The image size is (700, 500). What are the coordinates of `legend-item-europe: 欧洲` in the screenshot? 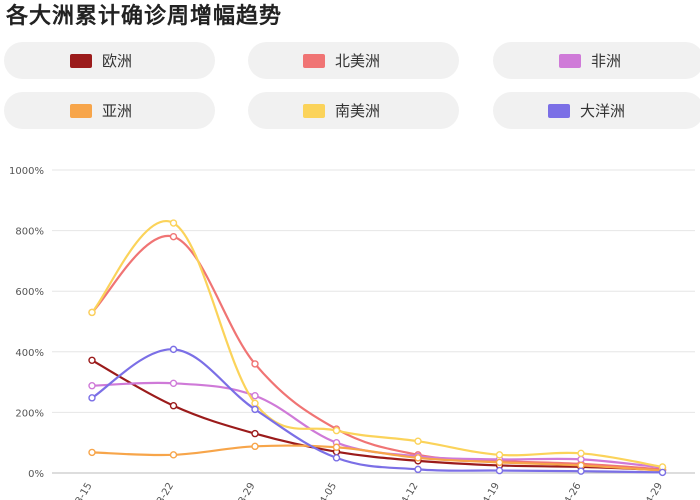 It's located at (109, 60).